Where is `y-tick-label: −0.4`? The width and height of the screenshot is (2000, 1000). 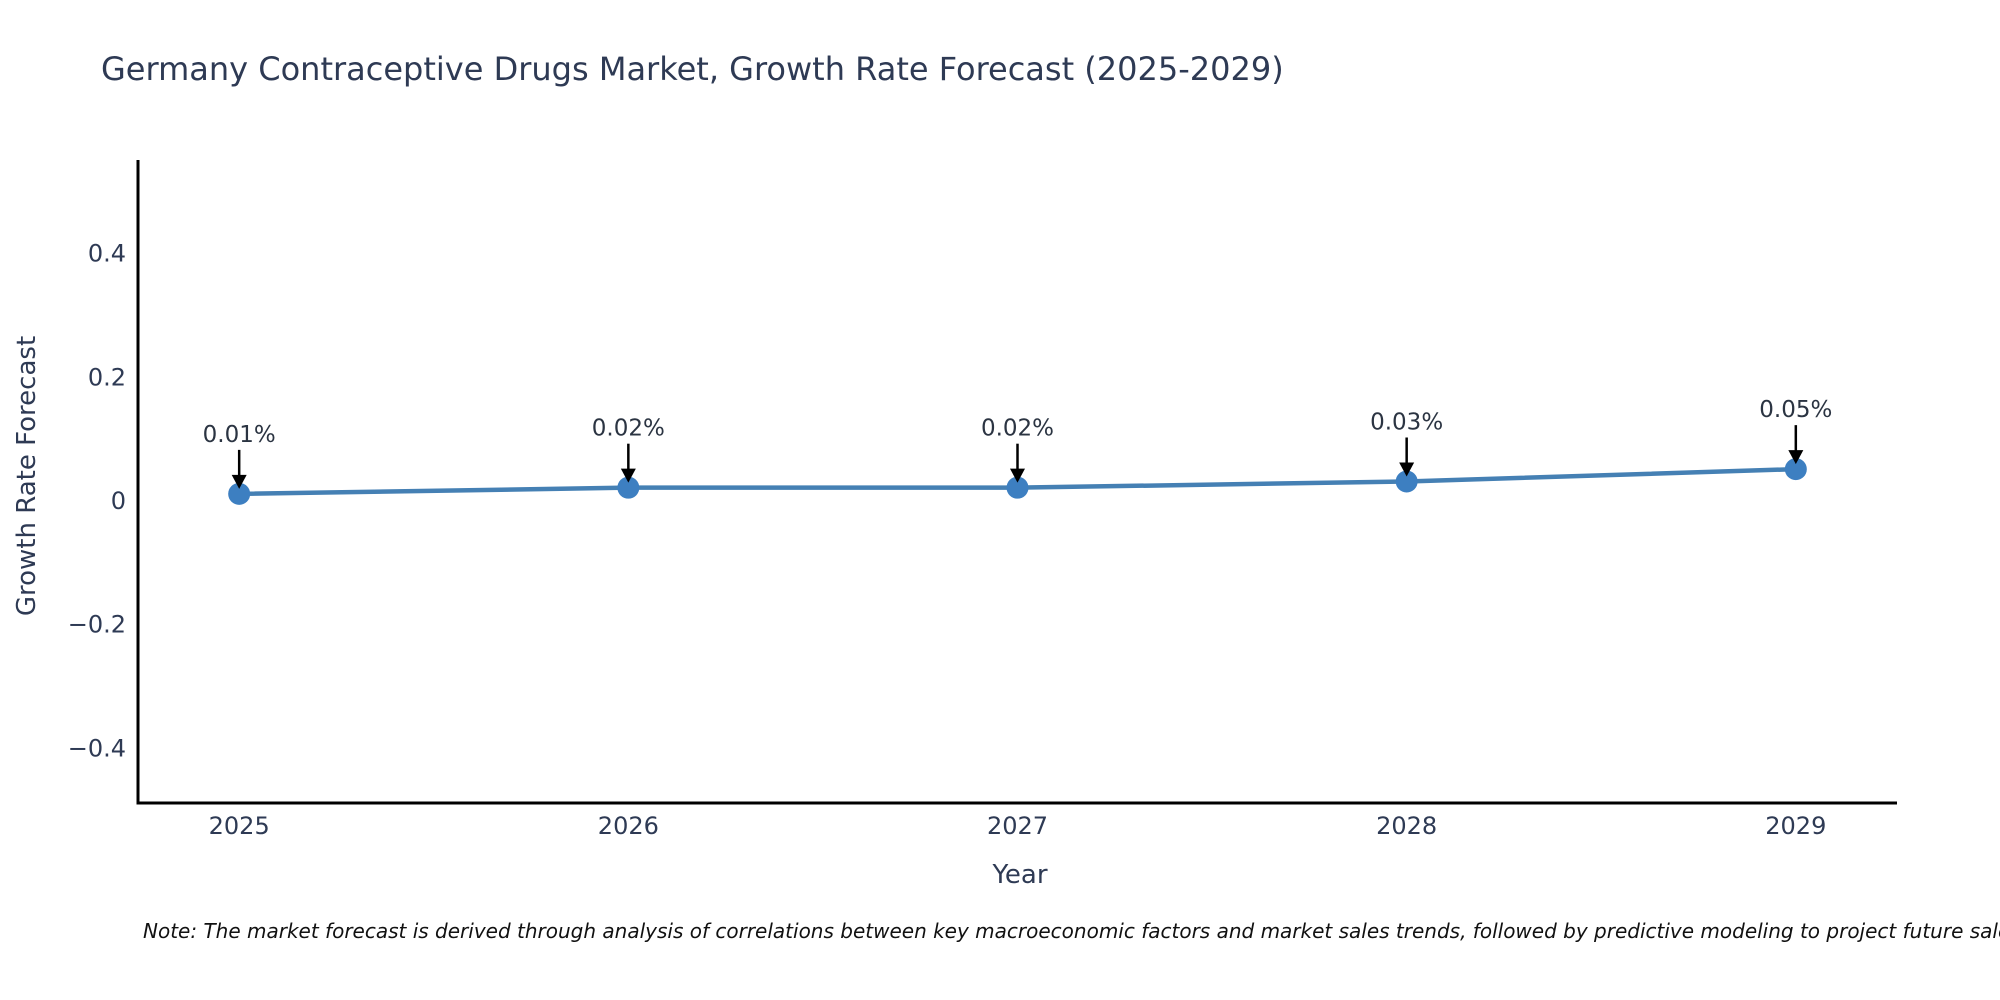
y-tick-label: −0.4 is located at coordinates (97, 748).